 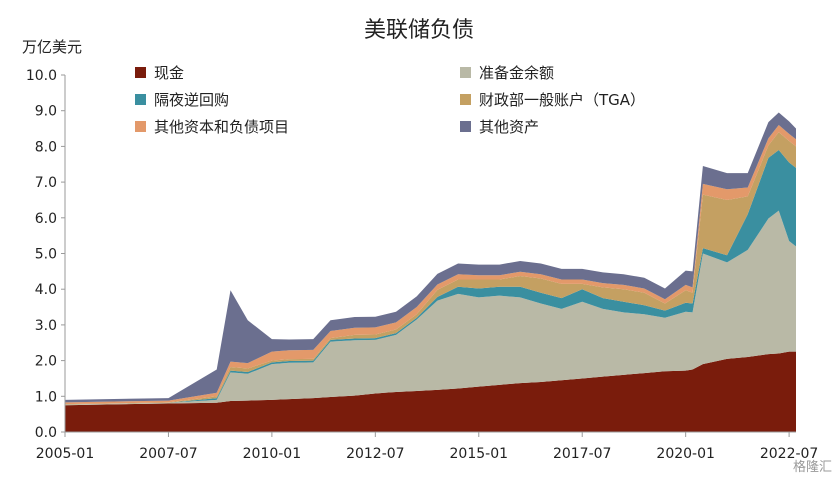 I want to click on x-tick-label: 2020-01, so click(x=685, y=454).